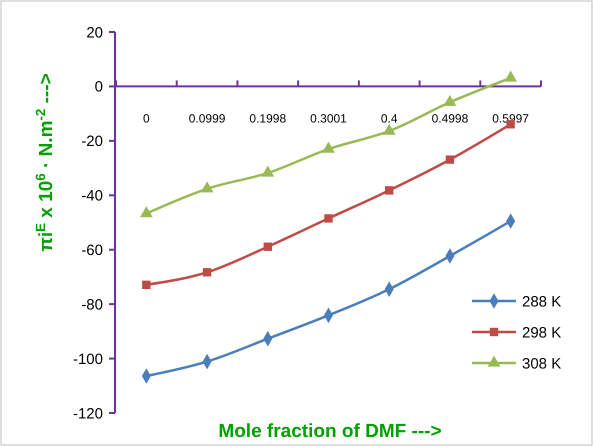 The width and height of the screenshot is (593, 446). Describe the element at coordinates (542, 301) in the screenshot. I see `legend-label: 288 K` at that location.